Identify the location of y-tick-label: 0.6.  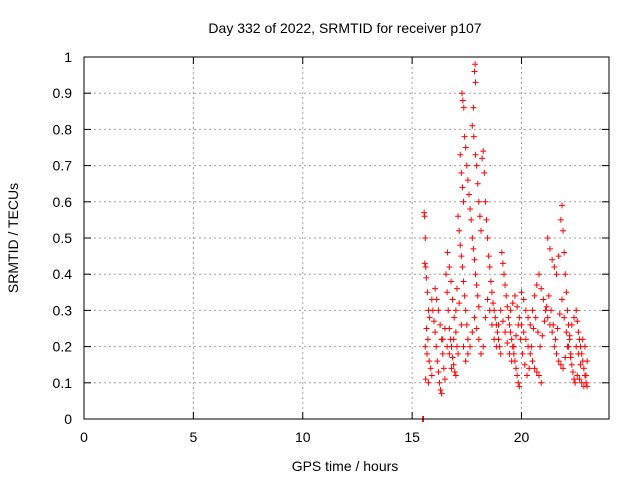
(63, 202).